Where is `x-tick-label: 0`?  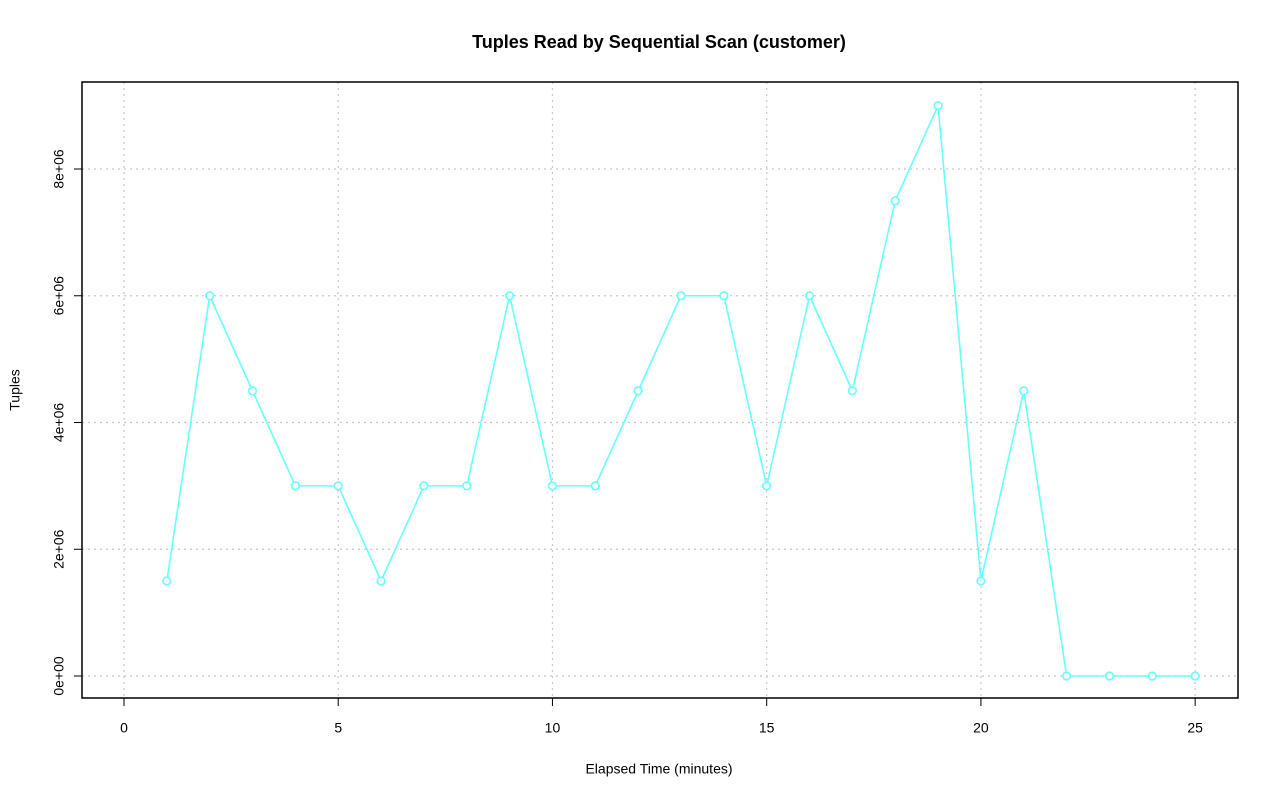 x-tick-label: 0 is located at coordinates (124, 728).